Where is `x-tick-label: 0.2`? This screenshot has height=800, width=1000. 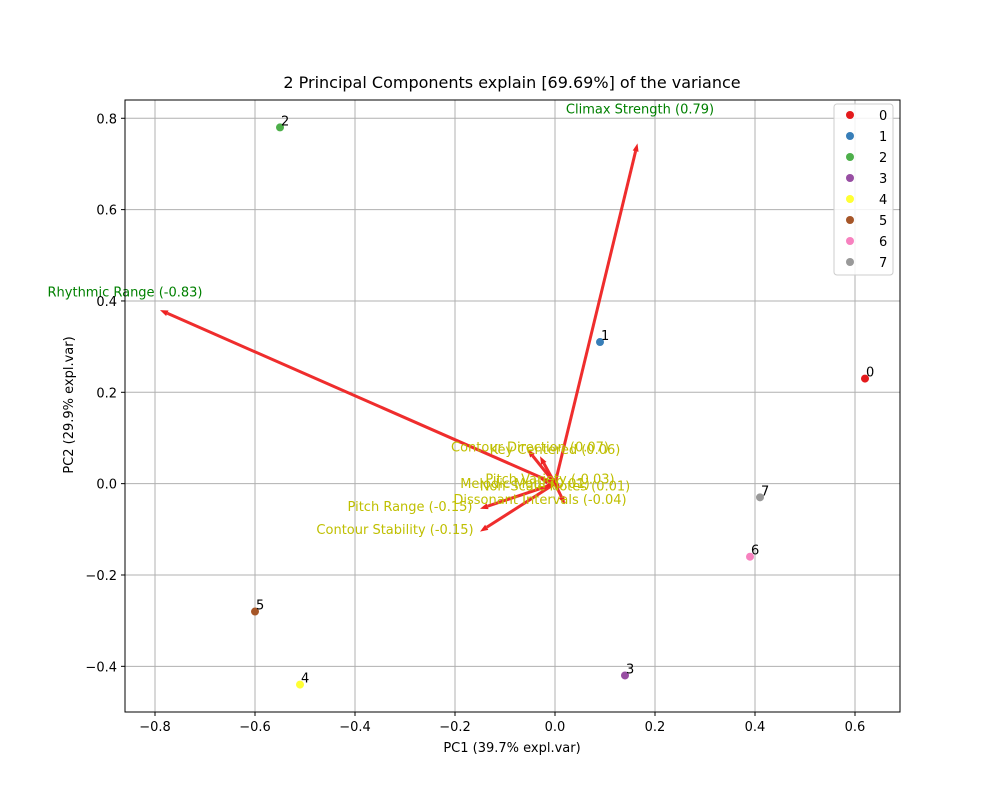
x-tick-label: 0.2 is located at coordinates (655, 727).